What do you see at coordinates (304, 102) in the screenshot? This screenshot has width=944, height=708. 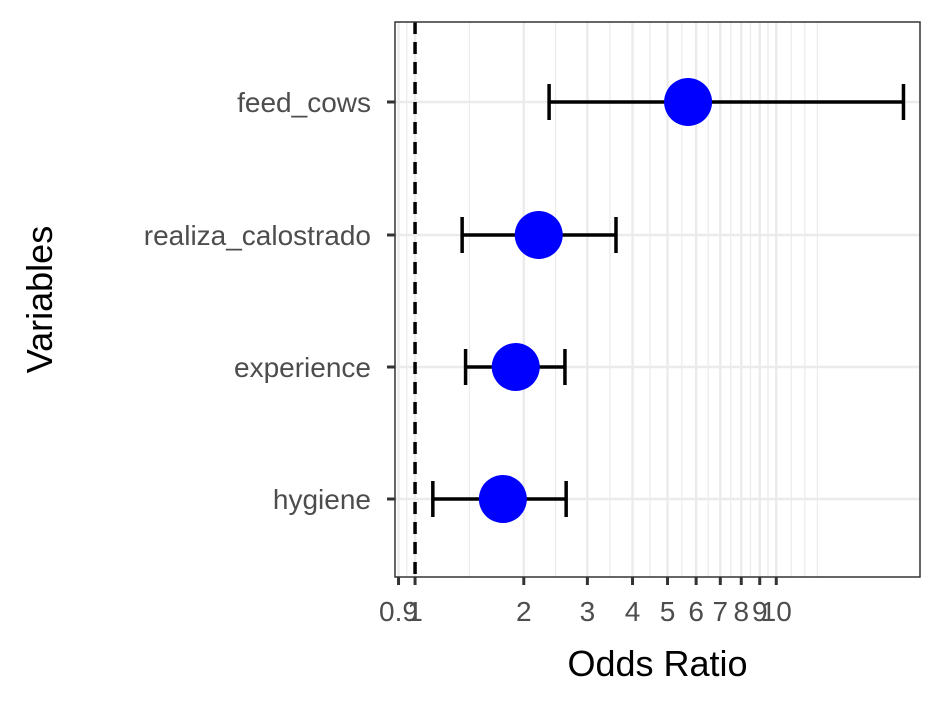 I see `y-tick-label-feed_cows: feed_cows` at bounding box center [304, 102].